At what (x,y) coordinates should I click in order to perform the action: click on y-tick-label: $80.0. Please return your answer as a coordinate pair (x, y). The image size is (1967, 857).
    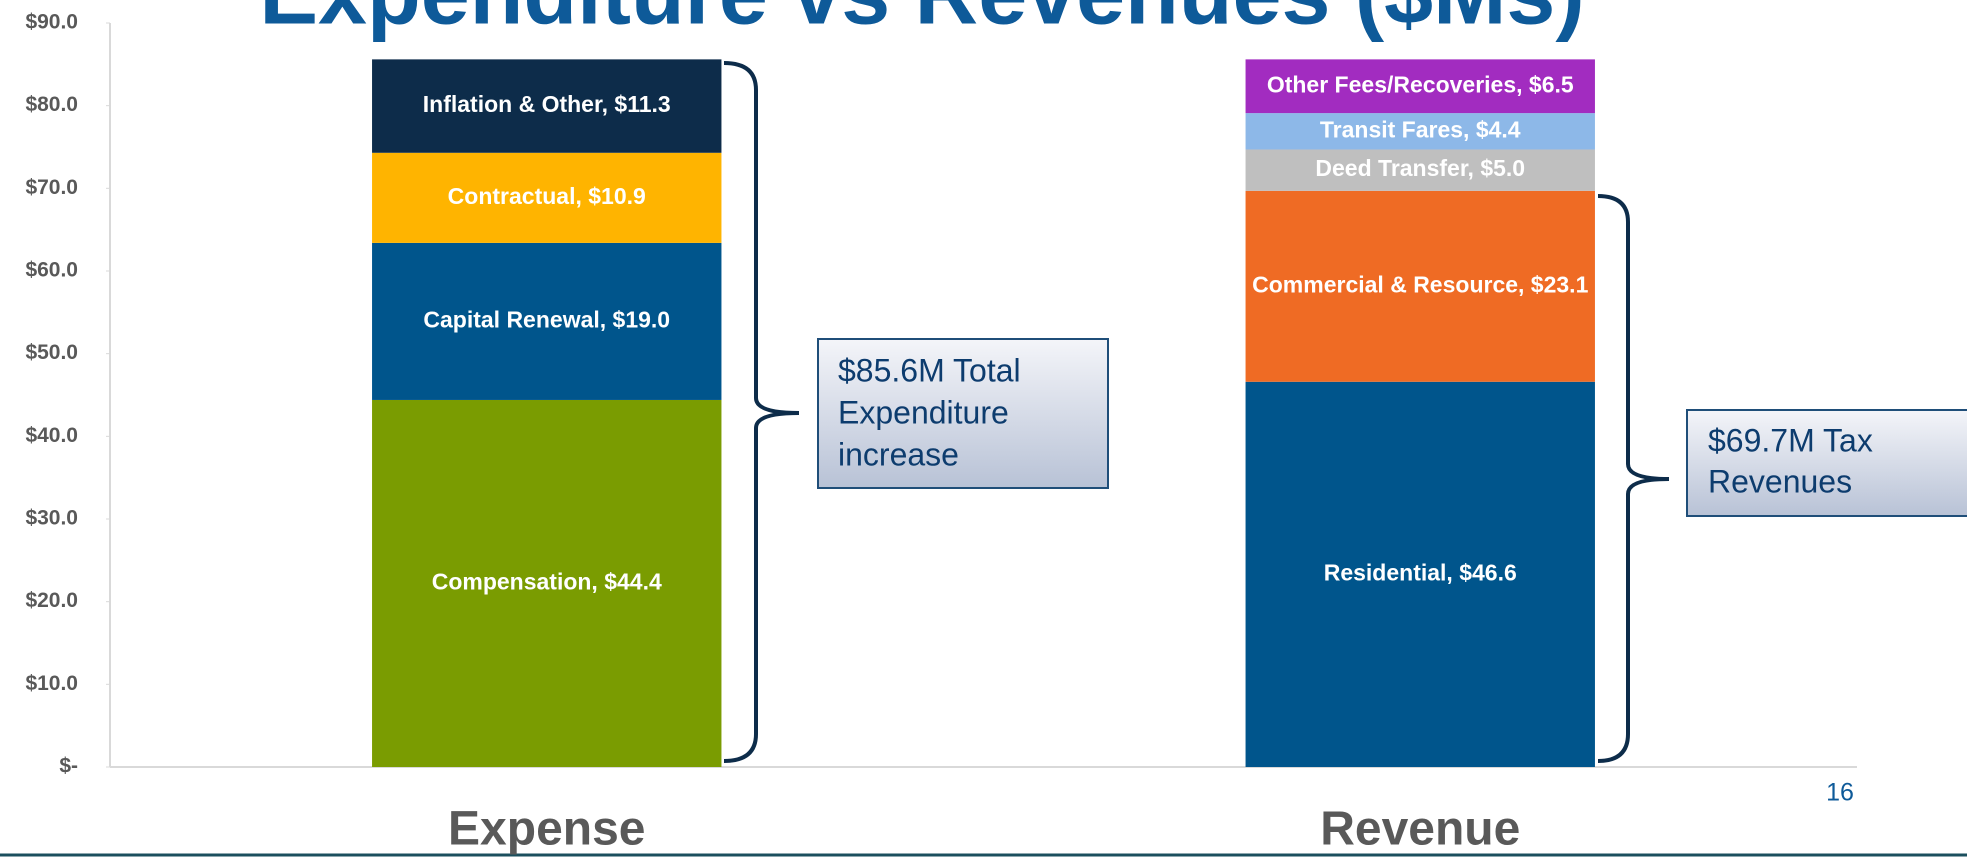
    Looking at the image, I should click on (51, 104).